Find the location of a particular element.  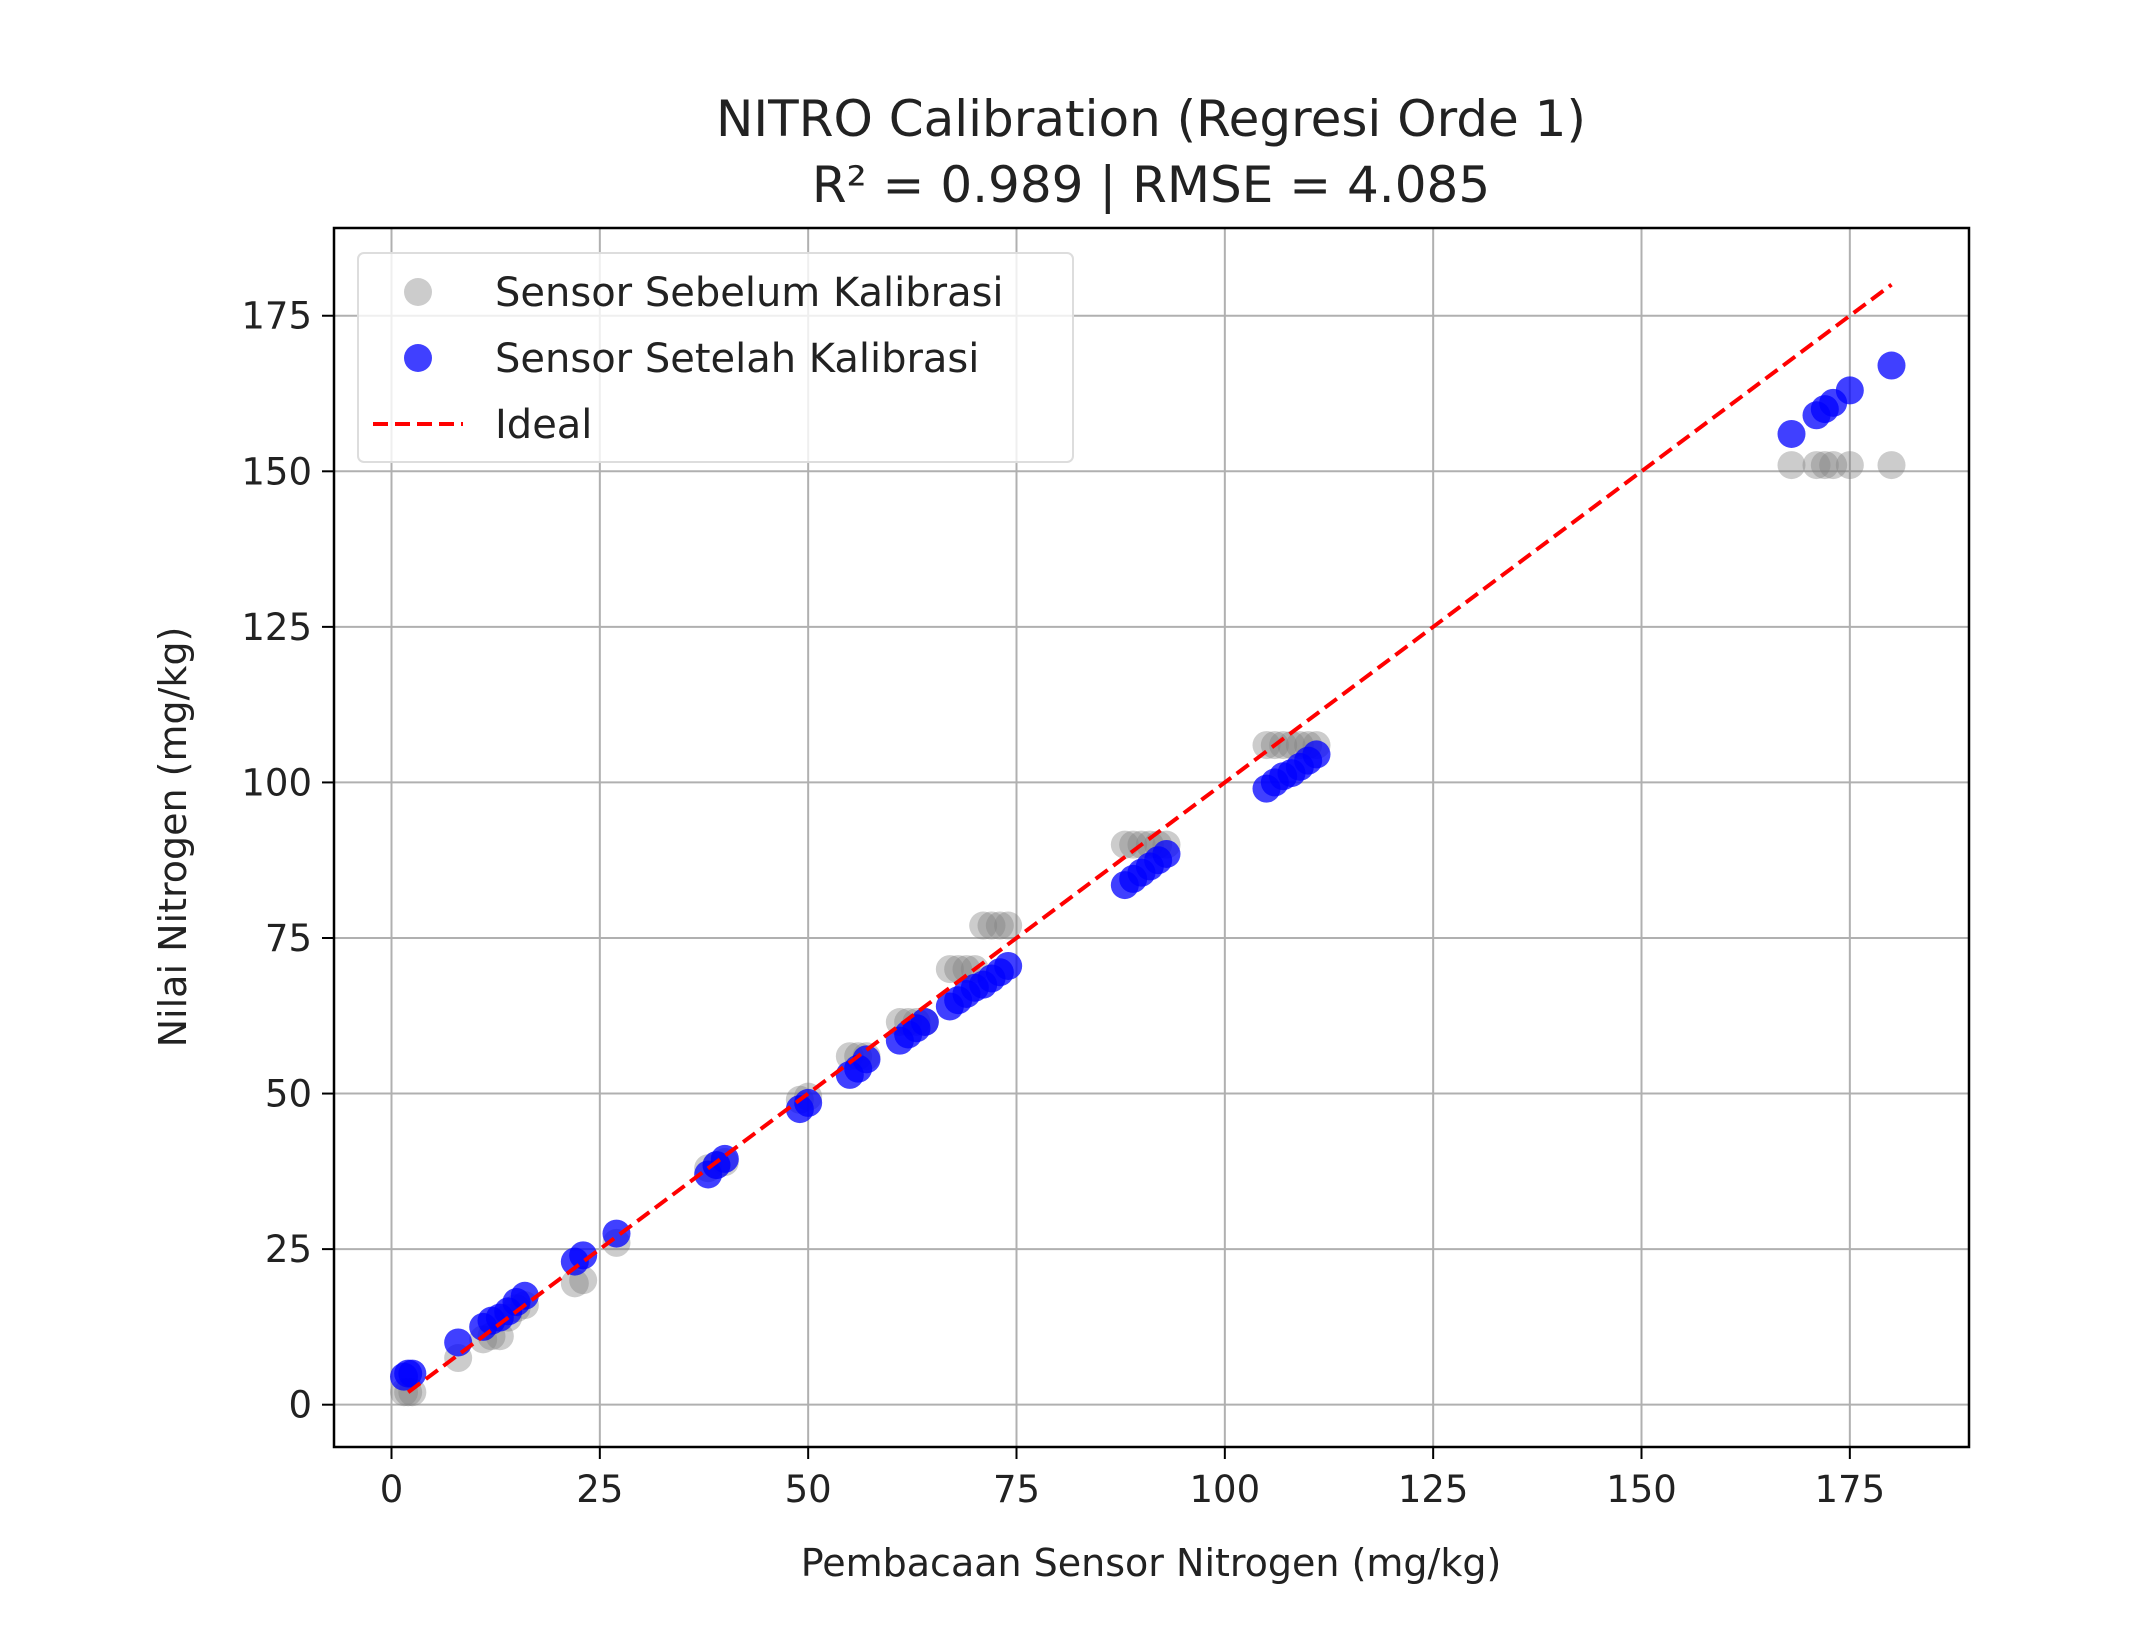

x-tick-label: 100 is located at coordinates (1225, 1489).